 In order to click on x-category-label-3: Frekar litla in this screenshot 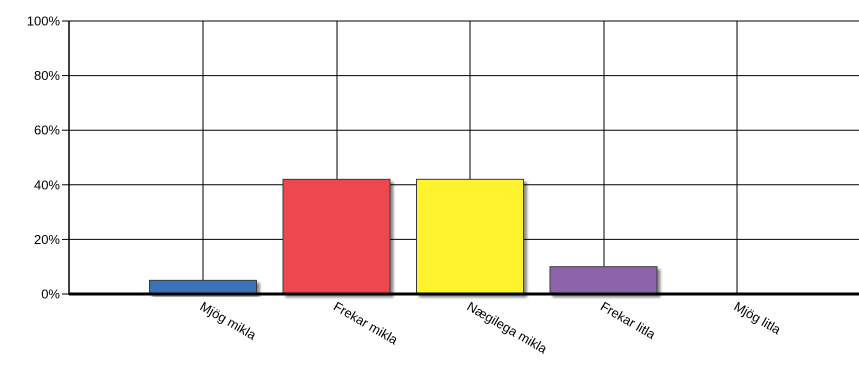, I will do `click(628, 321)`.